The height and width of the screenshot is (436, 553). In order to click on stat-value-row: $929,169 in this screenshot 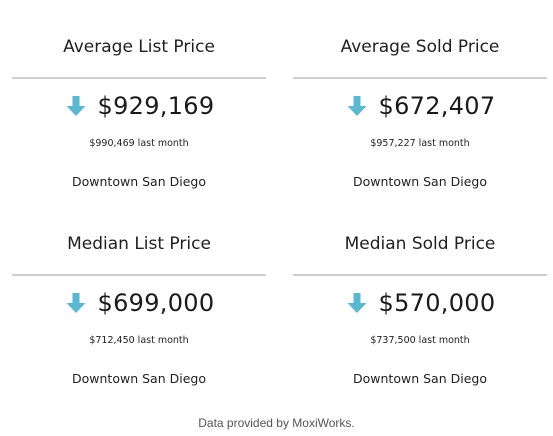, I will do `click(139, 106)`.